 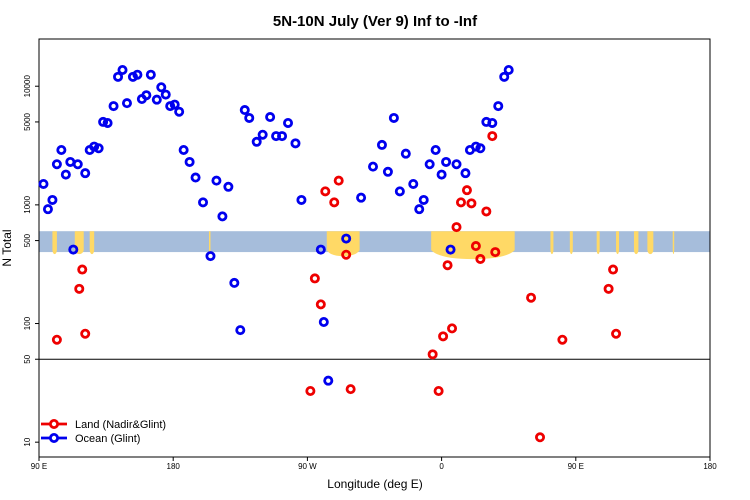 What do you see at coordinates (374, 242) in the screenshot?
I see `ocean-band` at bounding box center [374, 242].